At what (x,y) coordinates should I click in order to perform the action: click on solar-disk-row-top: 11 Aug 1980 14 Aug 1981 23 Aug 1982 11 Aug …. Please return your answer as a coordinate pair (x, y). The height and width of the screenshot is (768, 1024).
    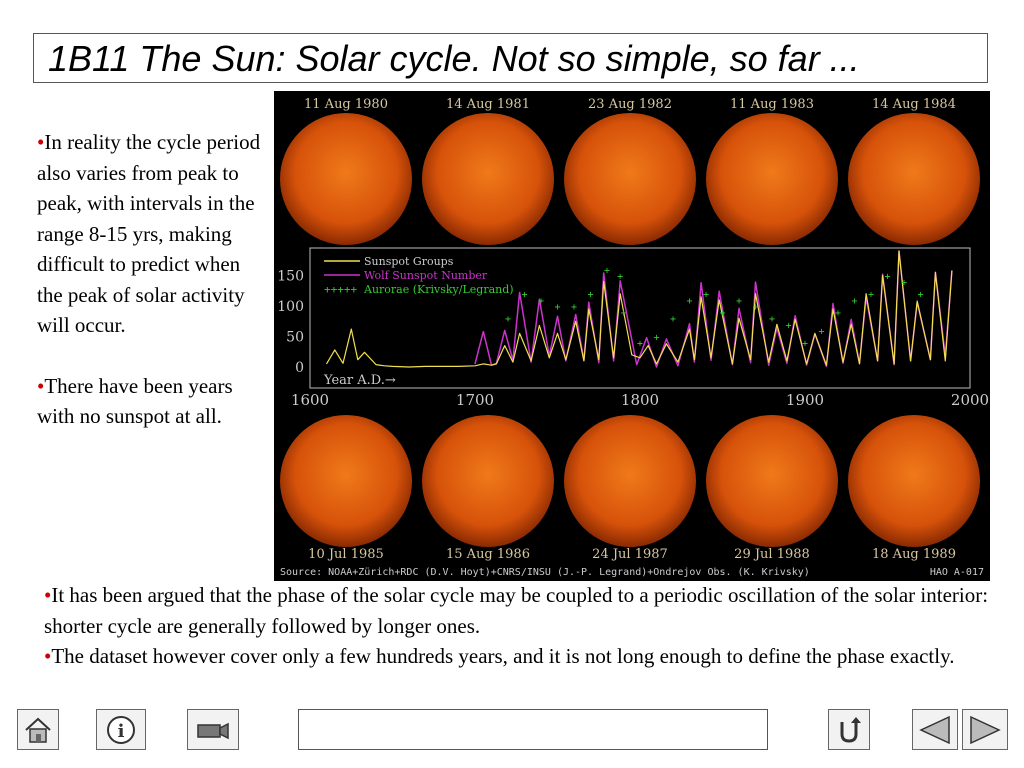
    Looking at the image, I should click on (630, 171).